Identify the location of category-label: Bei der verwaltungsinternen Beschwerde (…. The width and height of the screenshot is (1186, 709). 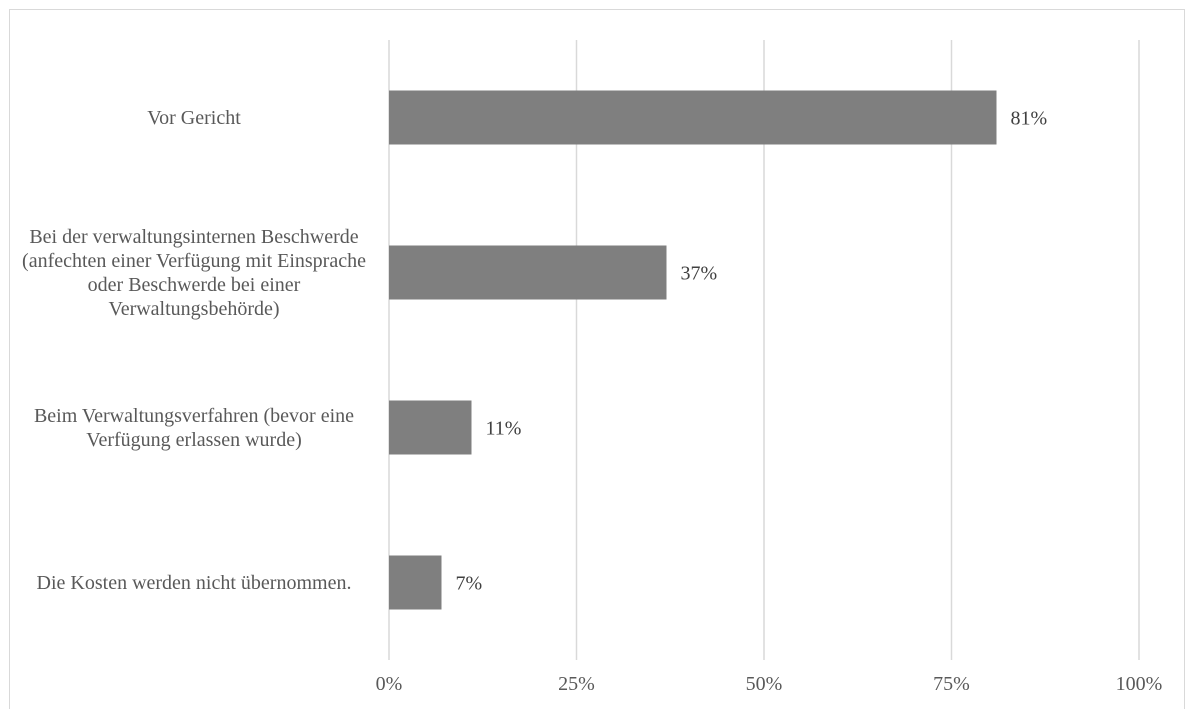
(194, 272).